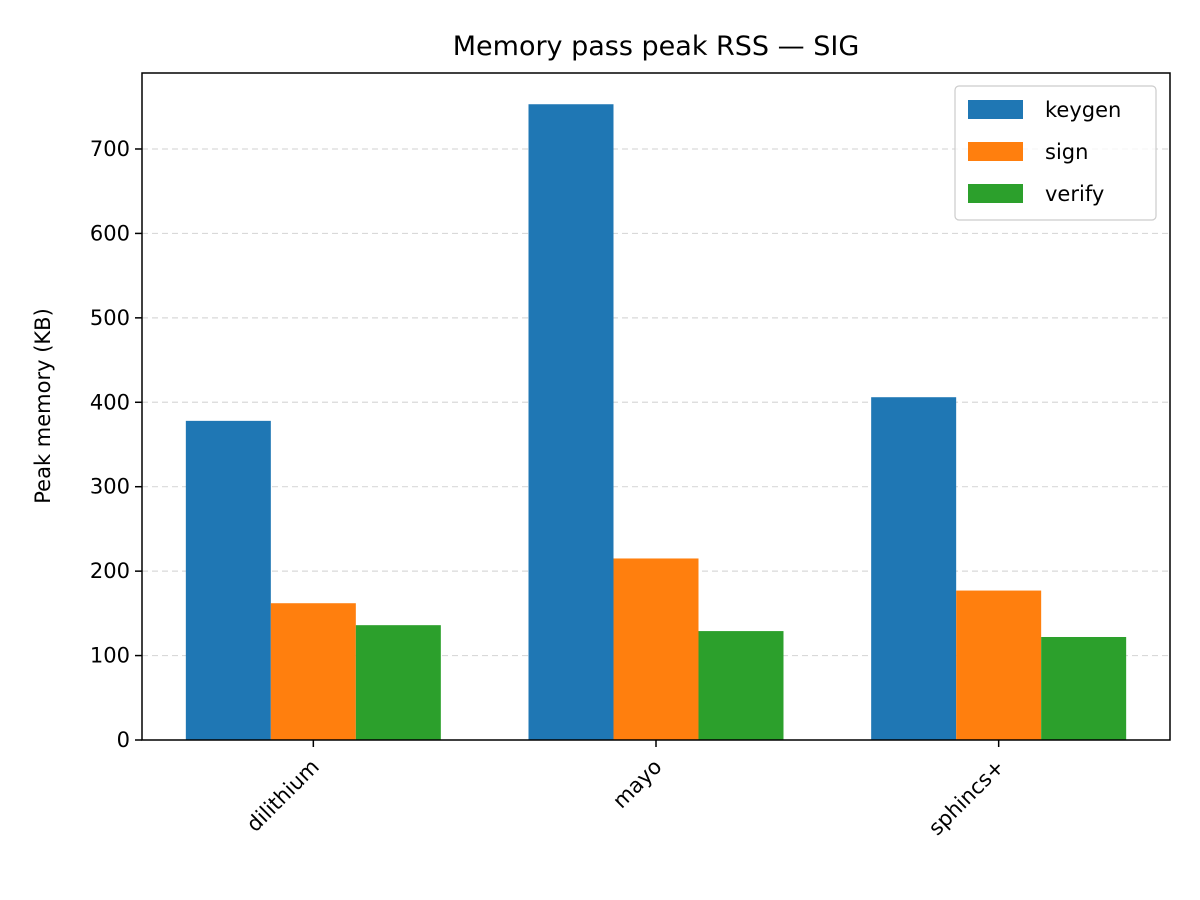 The image size is (1200, 900). What do you see at coordinates (637, 784) in the screenshot?
I see `x-tick-label: mayo` at bounding box center [637, 784].